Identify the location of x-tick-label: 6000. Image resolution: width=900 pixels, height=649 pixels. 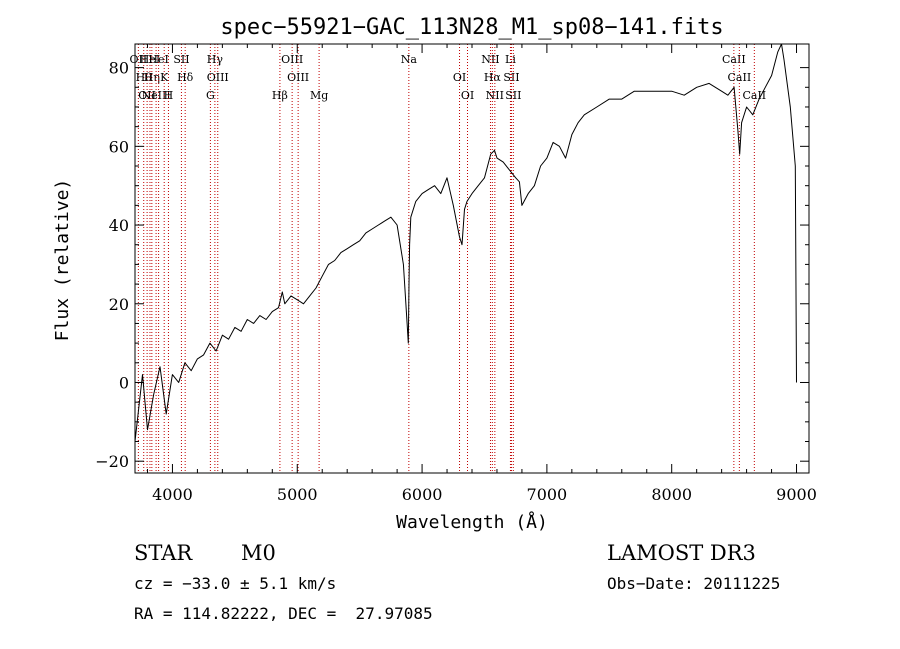
(422, 494).